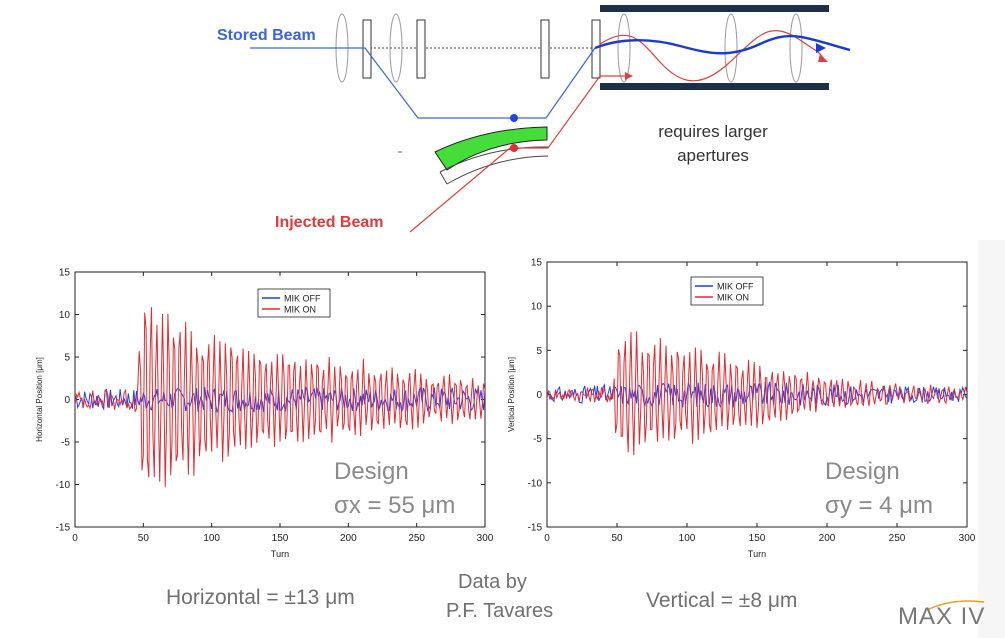 The image size is (1005, 638). Describe the element at coordinates (823, 58) in the screenshot. I see `arrow-down-right-icon` at that location.